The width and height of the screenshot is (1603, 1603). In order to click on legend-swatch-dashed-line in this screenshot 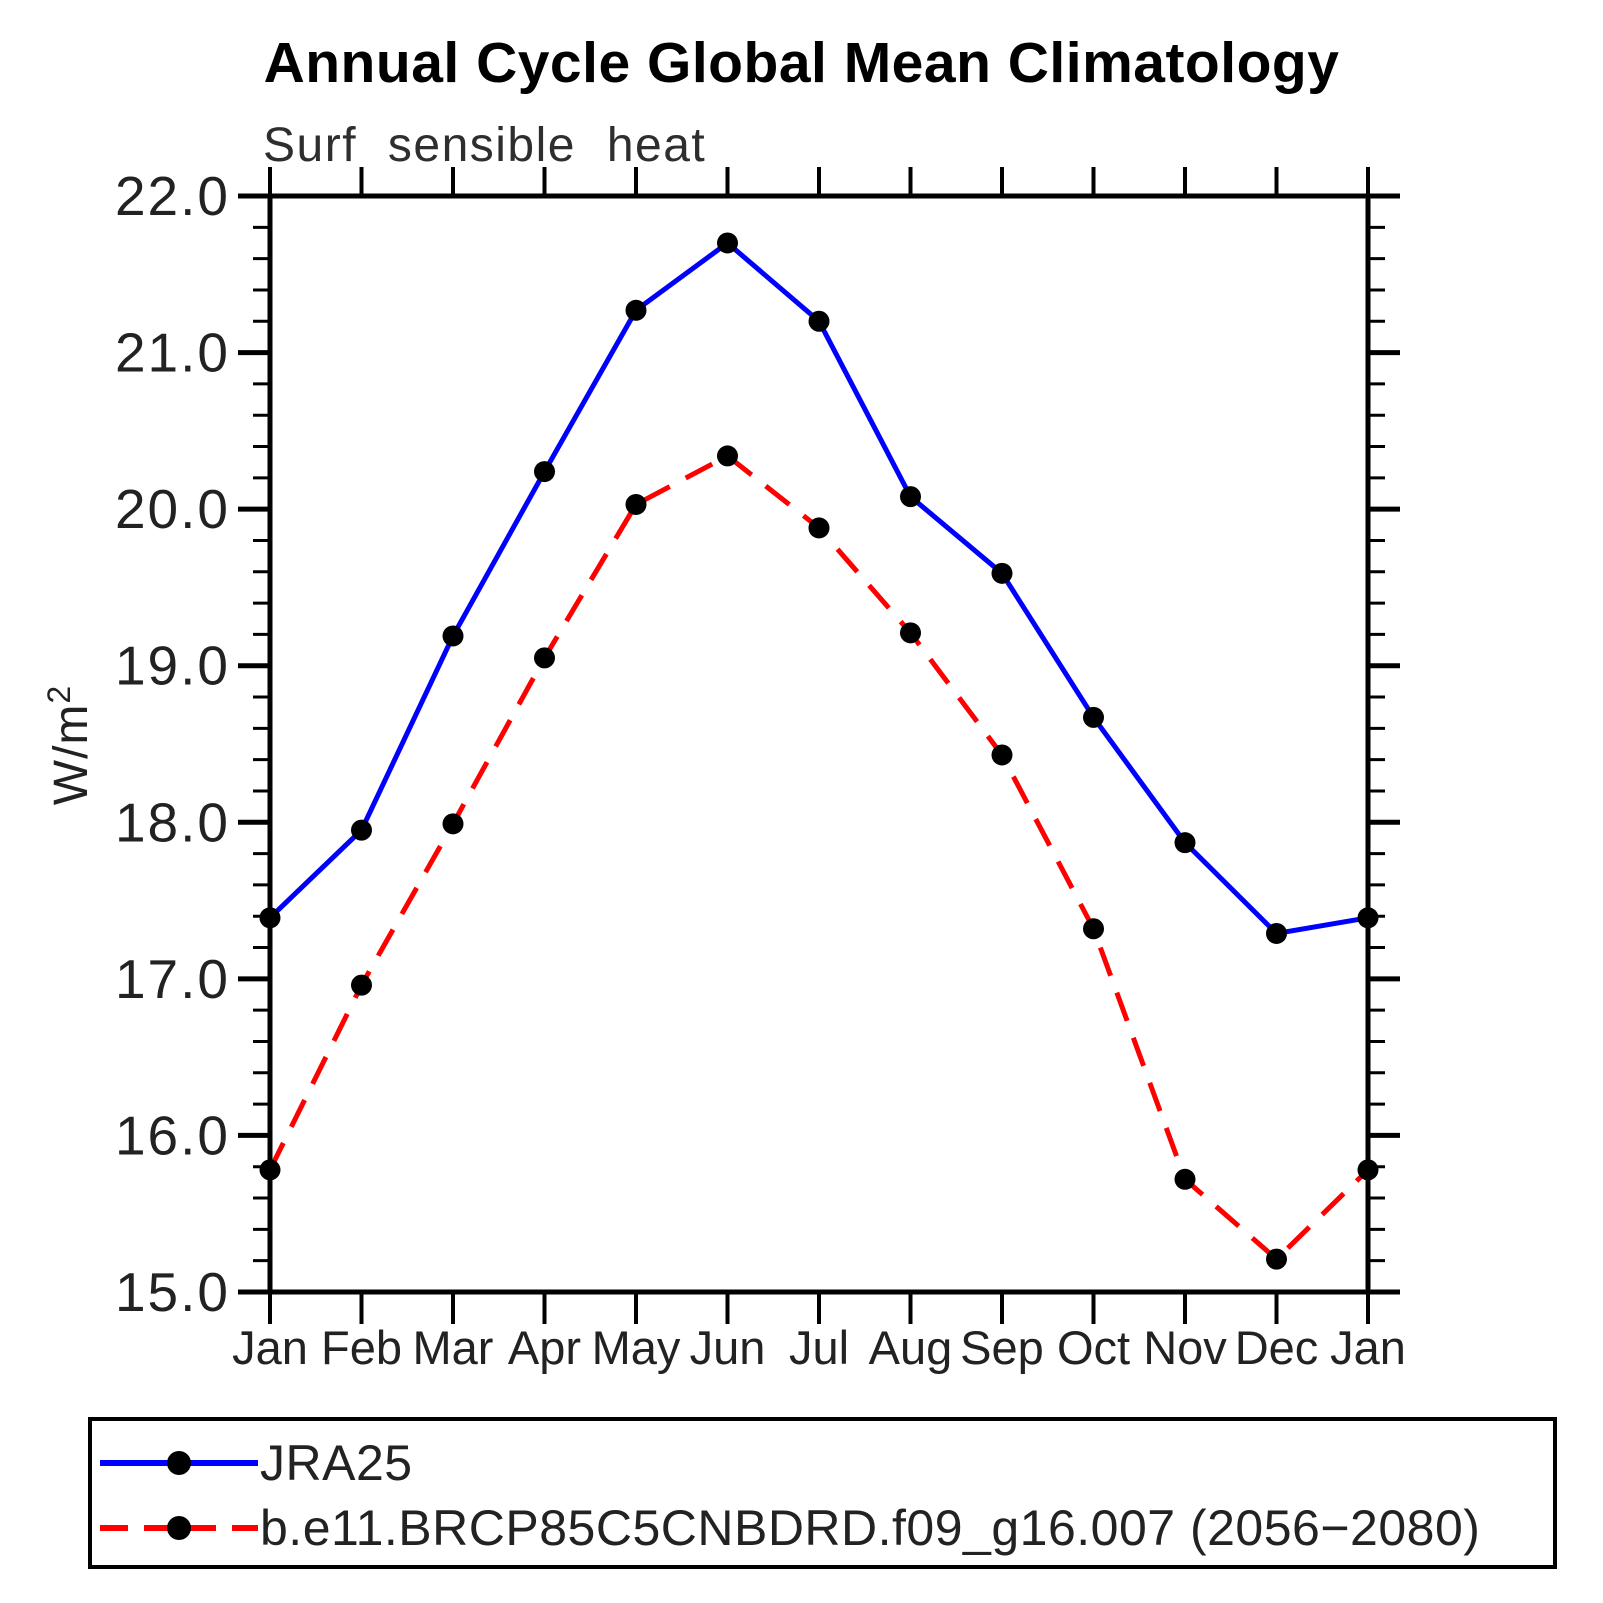, I will do `click(179, 1528)`.